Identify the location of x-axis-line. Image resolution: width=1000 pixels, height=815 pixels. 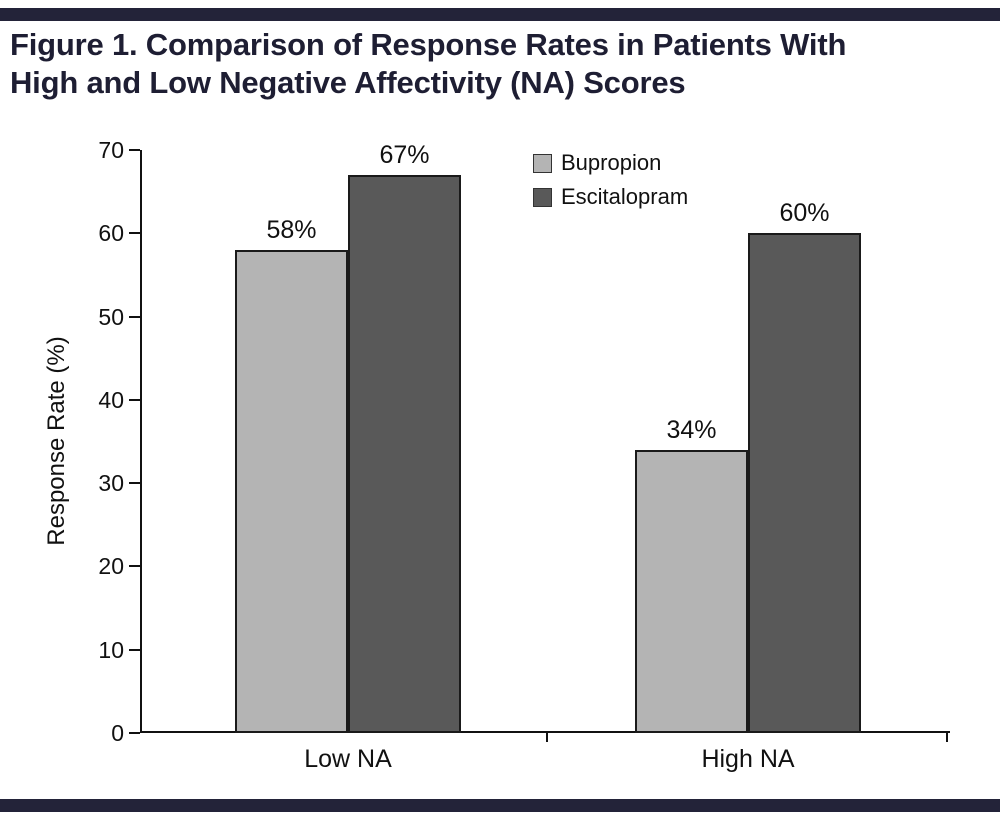
(545, 732).